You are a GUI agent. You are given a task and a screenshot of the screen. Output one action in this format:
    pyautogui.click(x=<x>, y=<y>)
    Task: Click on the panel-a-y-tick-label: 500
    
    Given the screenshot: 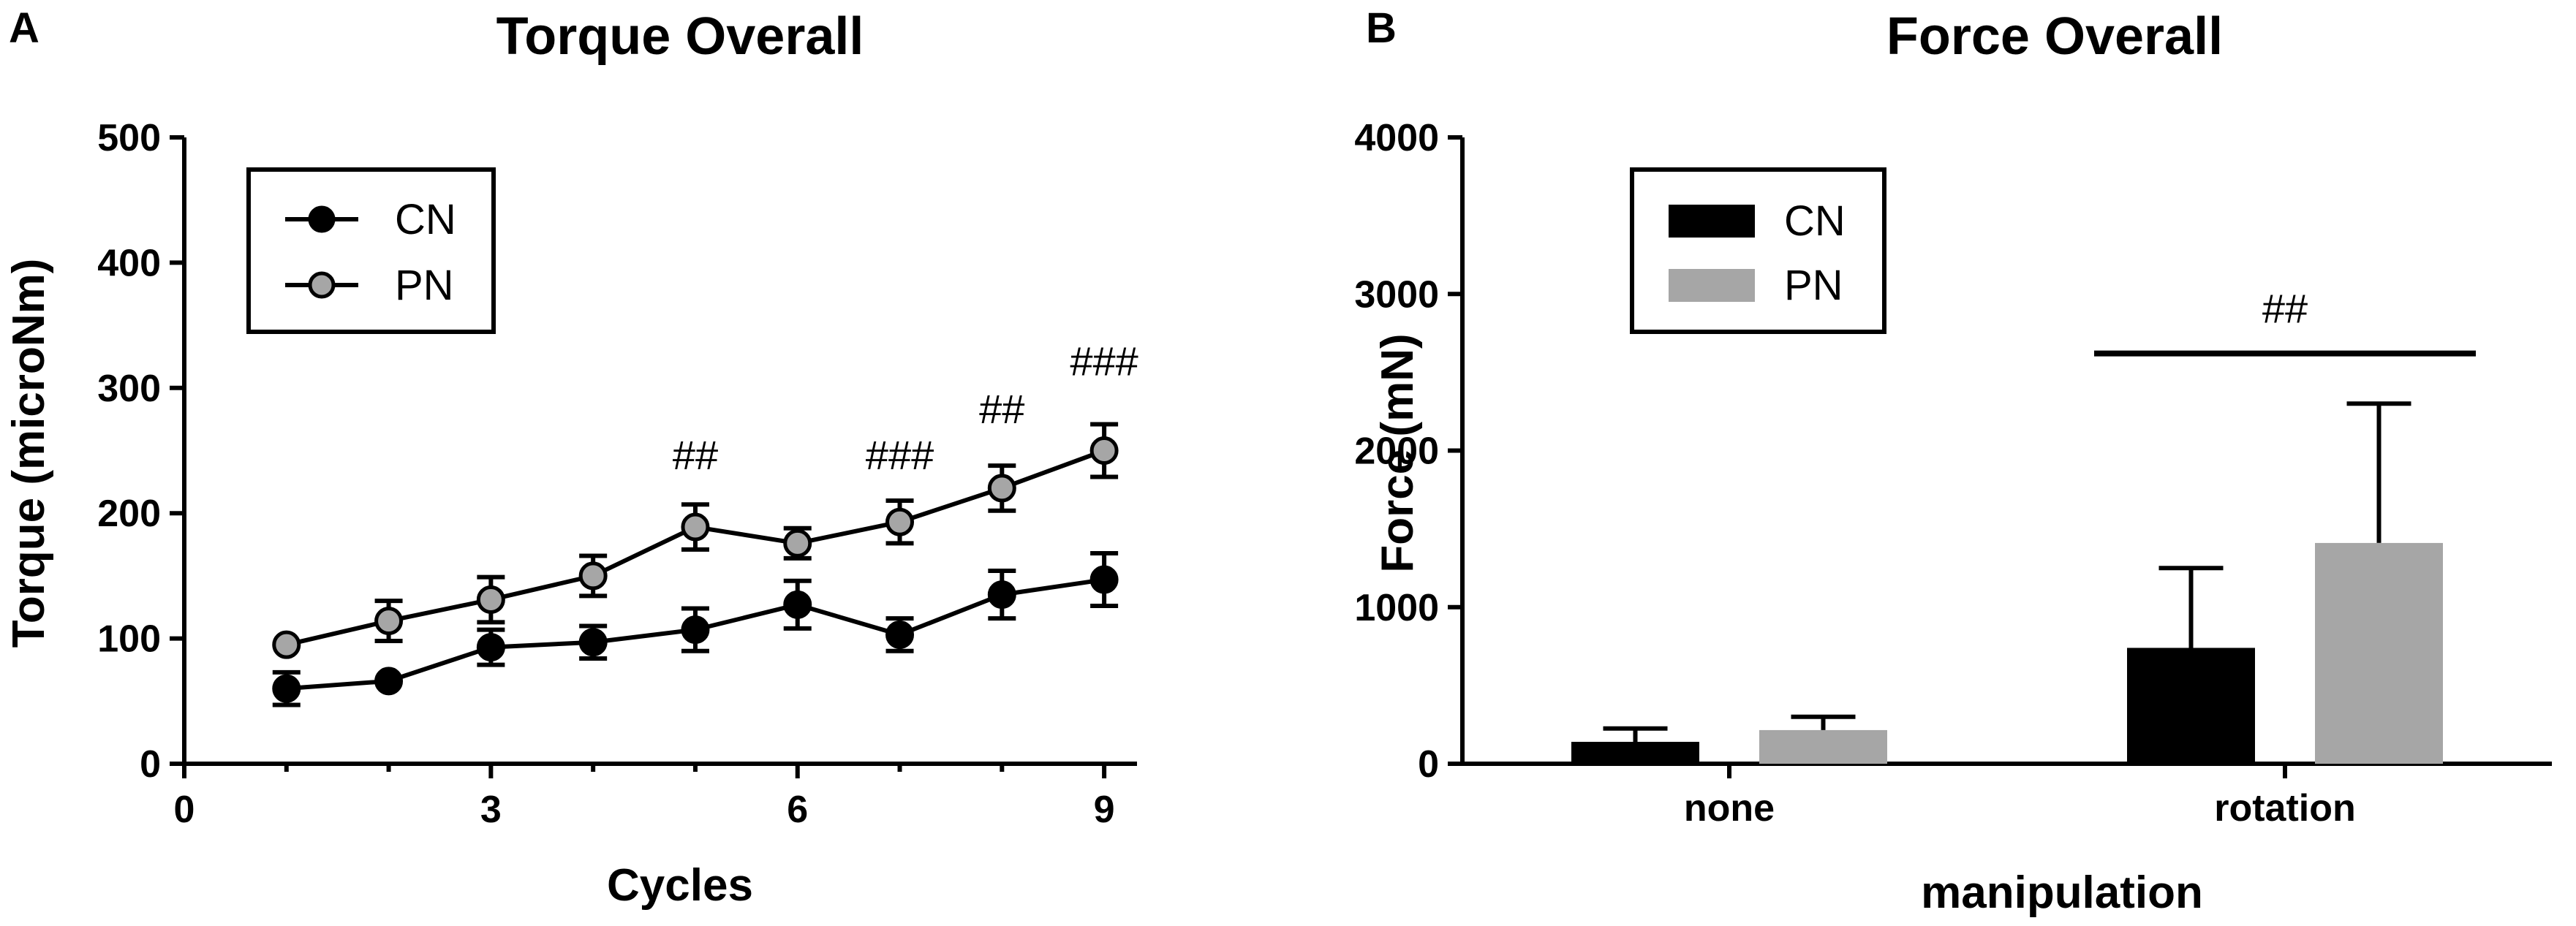 What is the action you would take?
    pyautogui.click(x=129, y=138)
    